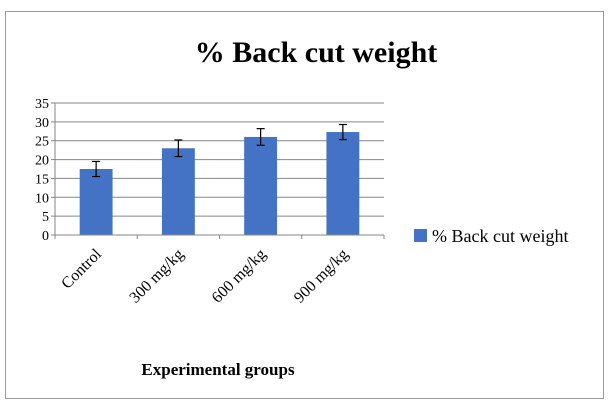 The width and height of the screenshot is (611, 403). I want to click on category-label: Control, so click(81, 268).